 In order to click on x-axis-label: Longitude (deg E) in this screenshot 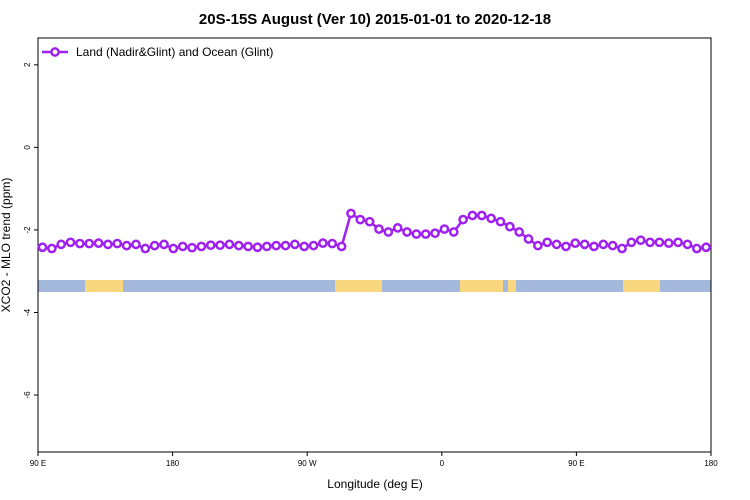, I will do `click(374, 484)`.